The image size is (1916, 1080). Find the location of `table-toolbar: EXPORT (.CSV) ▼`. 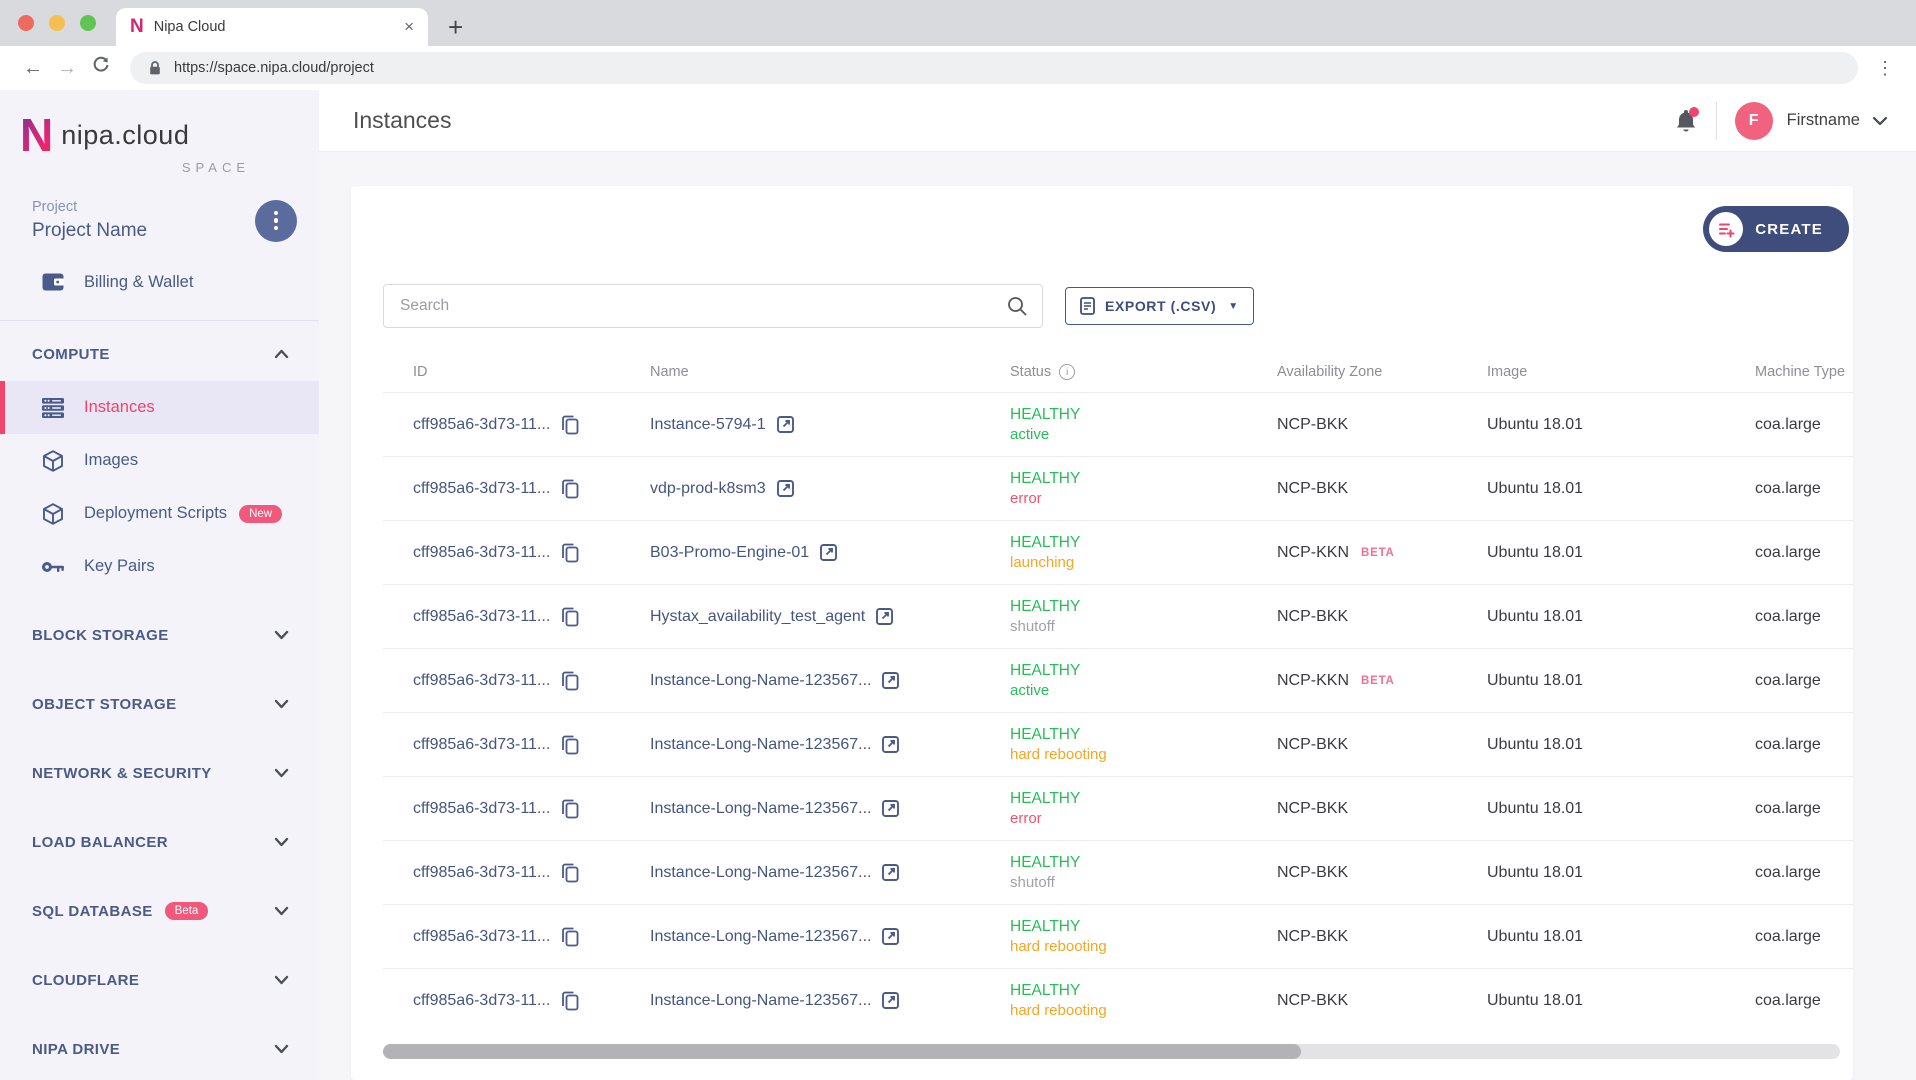

table-toolbar: EXPORT (.CSV) ▼ is located at coordinates (1118, 306).